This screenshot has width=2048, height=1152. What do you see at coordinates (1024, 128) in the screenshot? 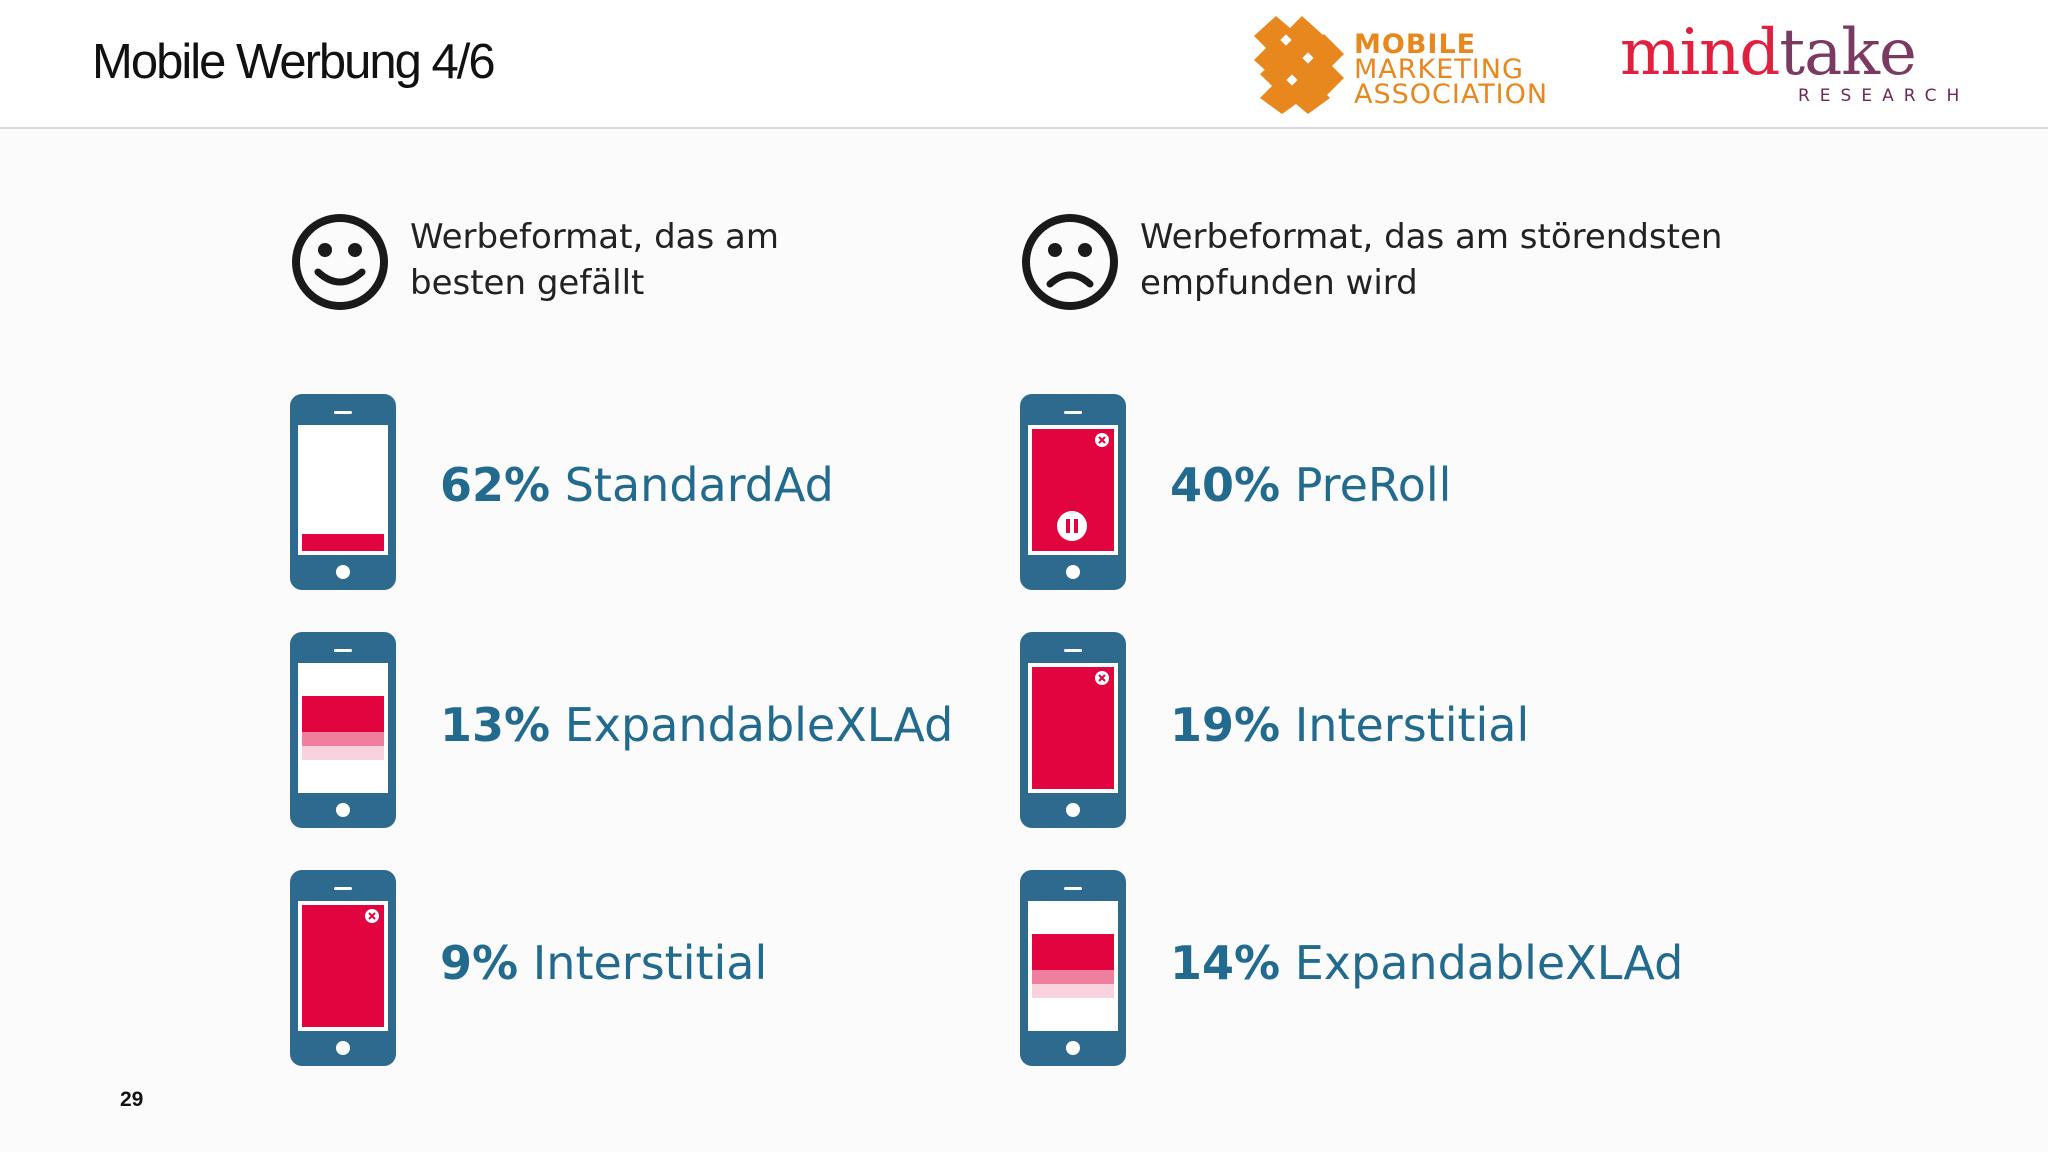
I see `header-divider` at bounding box center [1024, 128].